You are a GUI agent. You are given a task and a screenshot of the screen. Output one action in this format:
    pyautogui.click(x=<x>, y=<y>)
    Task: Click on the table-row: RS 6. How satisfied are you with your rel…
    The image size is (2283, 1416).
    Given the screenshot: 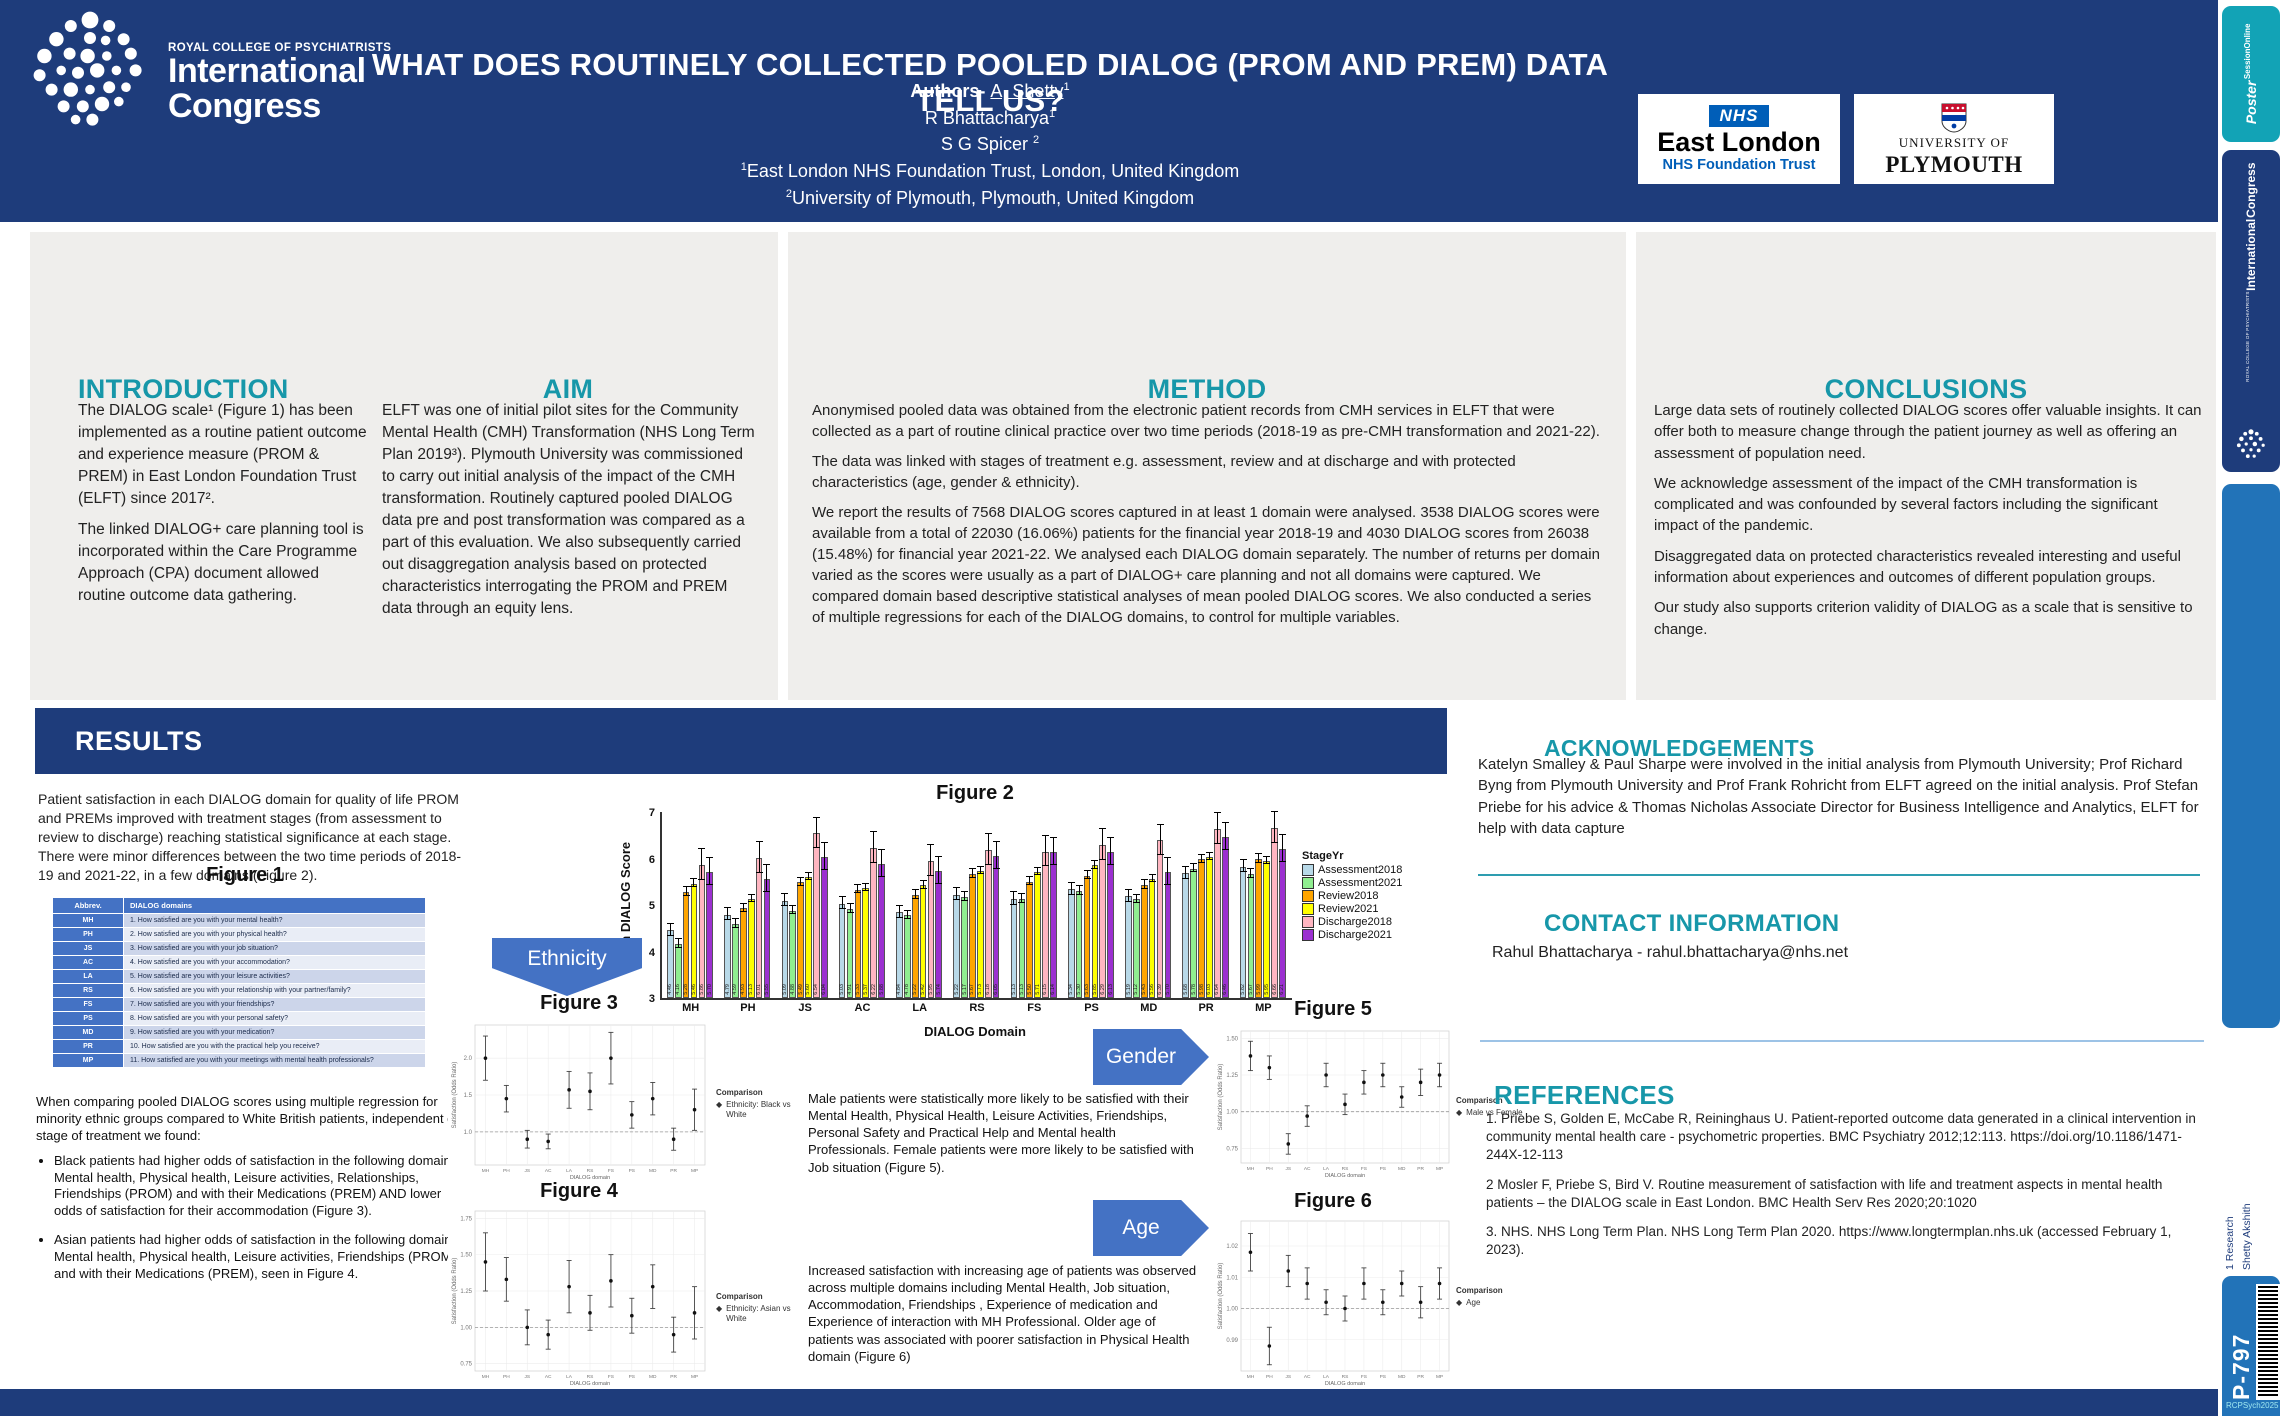 What is the action you would take?
    pyautogui.click(x=239, y=990)
    